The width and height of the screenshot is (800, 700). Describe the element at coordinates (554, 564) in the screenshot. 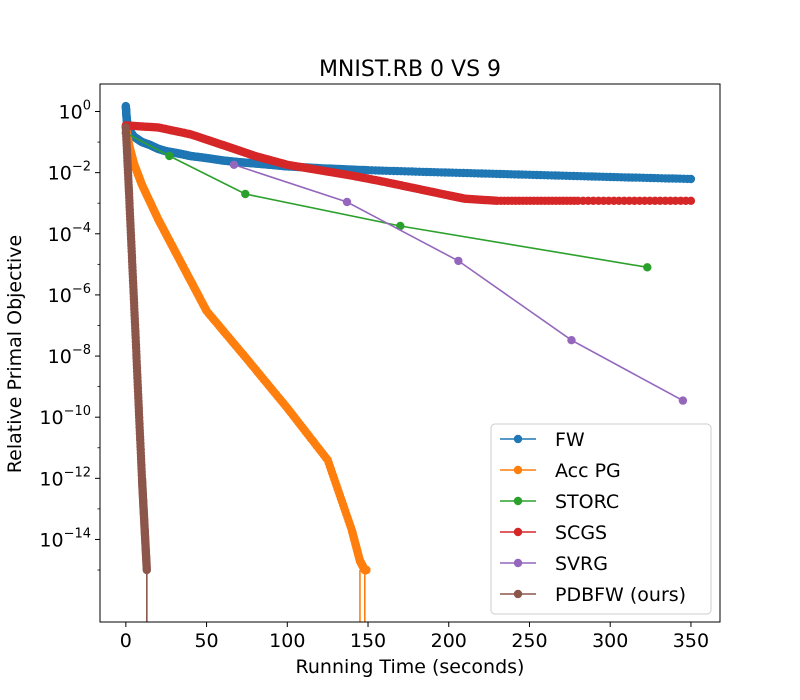

I see `legend-entry: SVRG` at that location.